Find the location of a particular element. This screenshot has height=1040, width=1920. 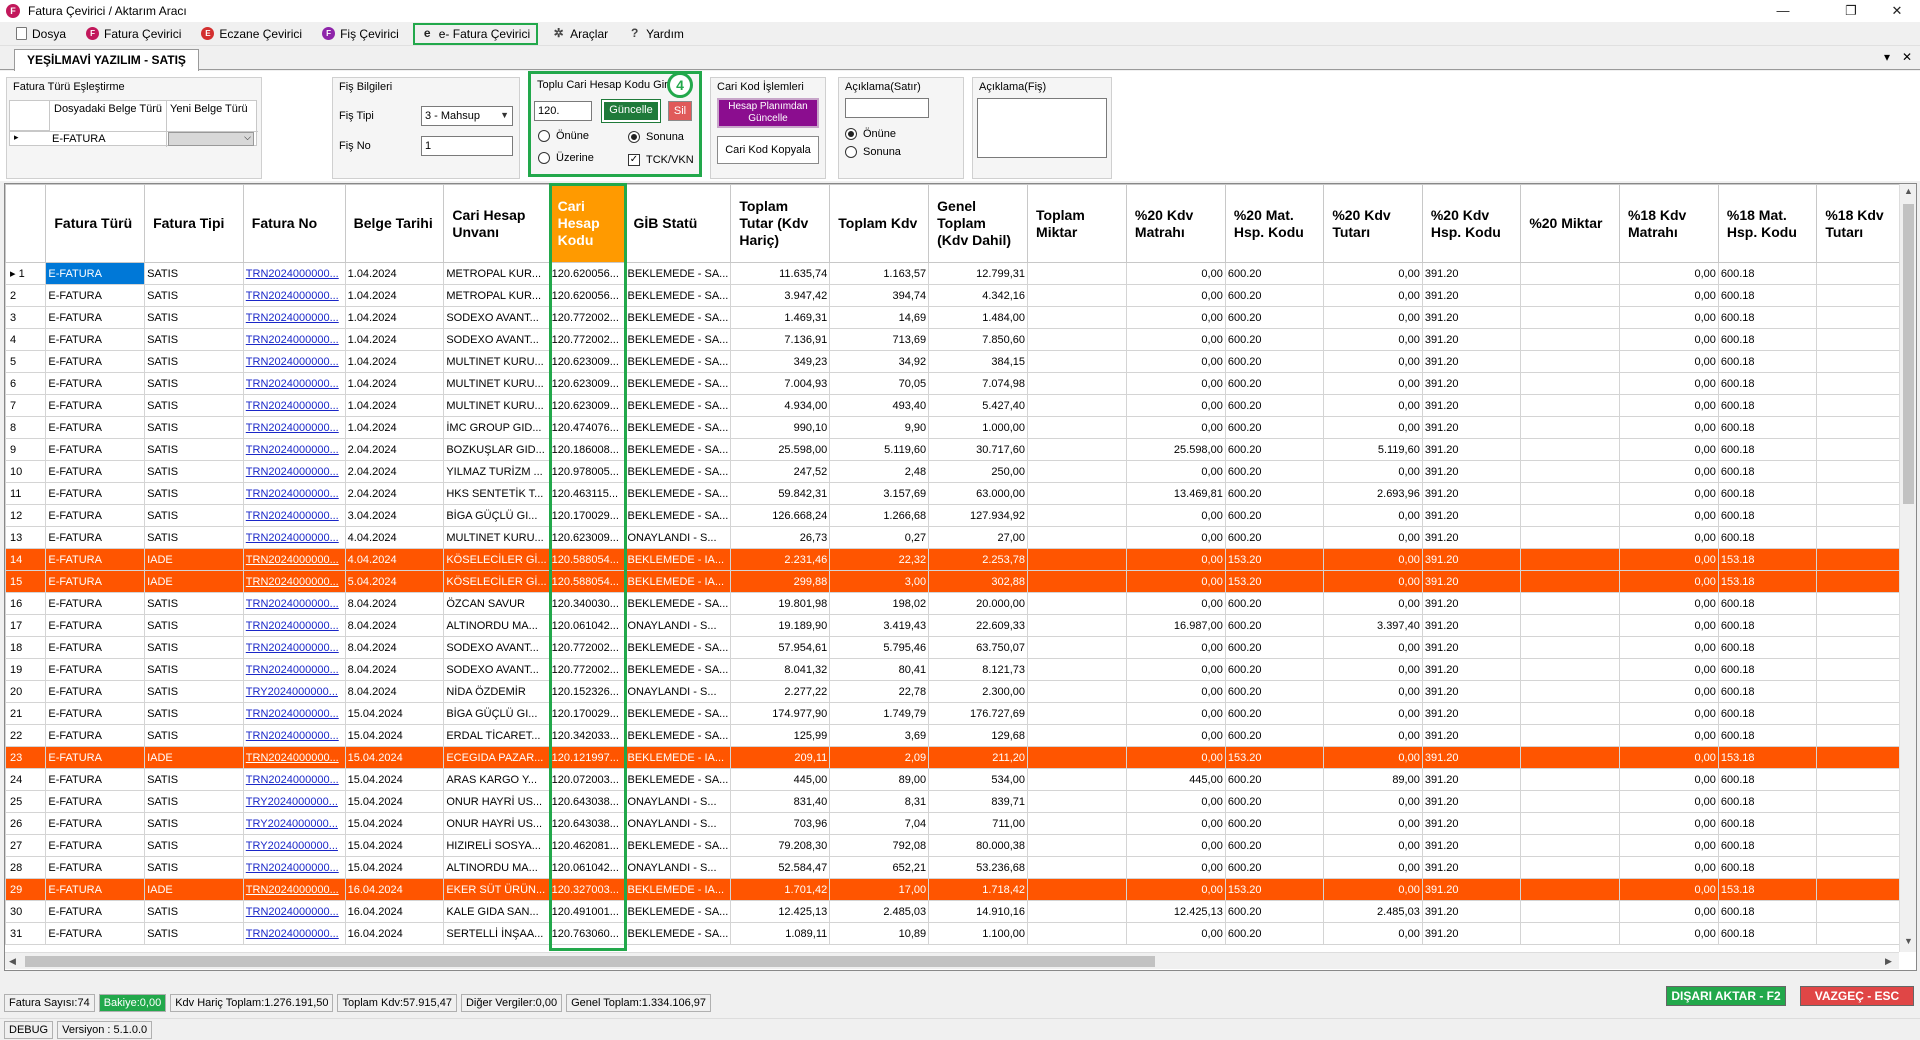

column-header-7: GİB Statü is located at coordinates (678, 223).